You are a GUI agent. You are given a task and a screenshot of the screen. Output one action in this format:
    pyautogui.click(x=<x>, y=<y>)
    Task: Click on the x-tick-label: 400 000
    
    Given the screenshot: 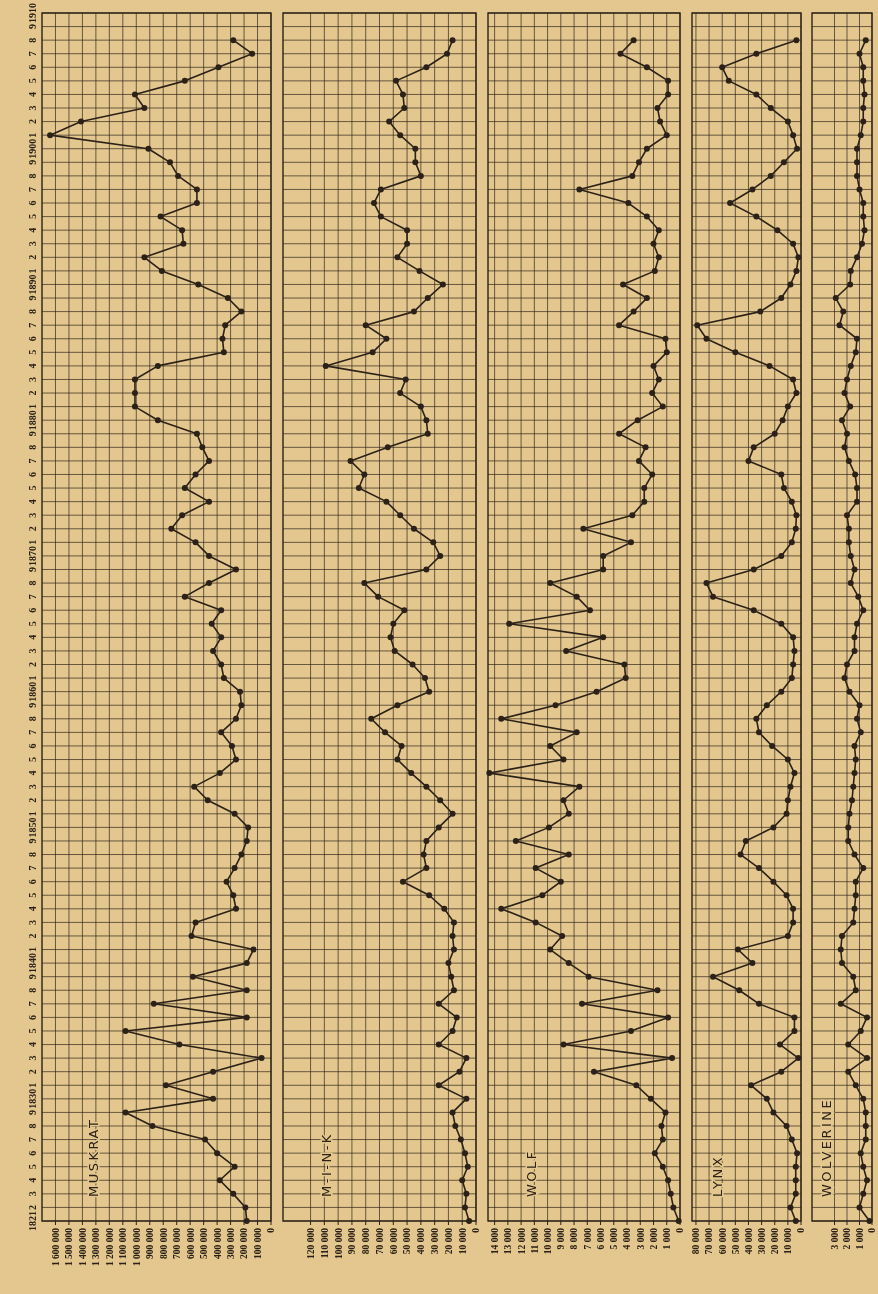 What is the action you would take?
    pyautogui.click(x=217, y=1243)
    